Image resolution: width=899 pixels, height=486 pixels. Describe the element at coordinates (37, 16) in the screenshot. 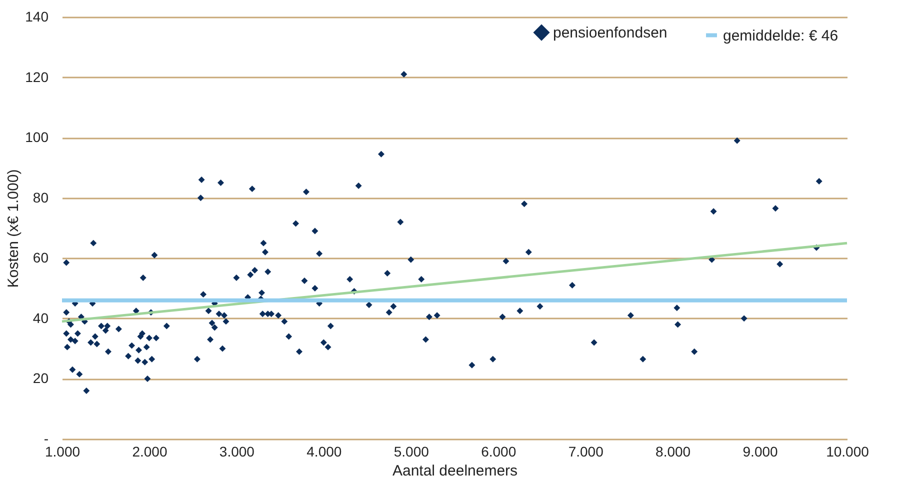

I see `y-tick-label: 140` at that location.